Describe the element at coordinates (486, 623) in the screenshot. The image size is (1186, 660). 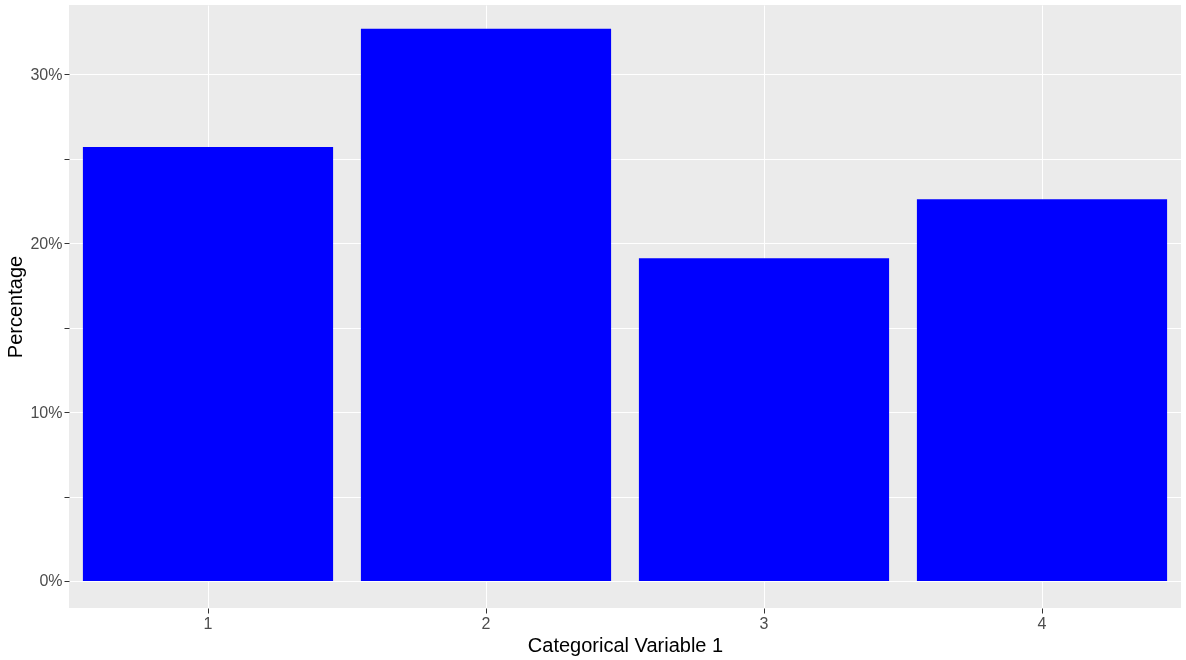
I see `x-tick-label: 2` at that location.